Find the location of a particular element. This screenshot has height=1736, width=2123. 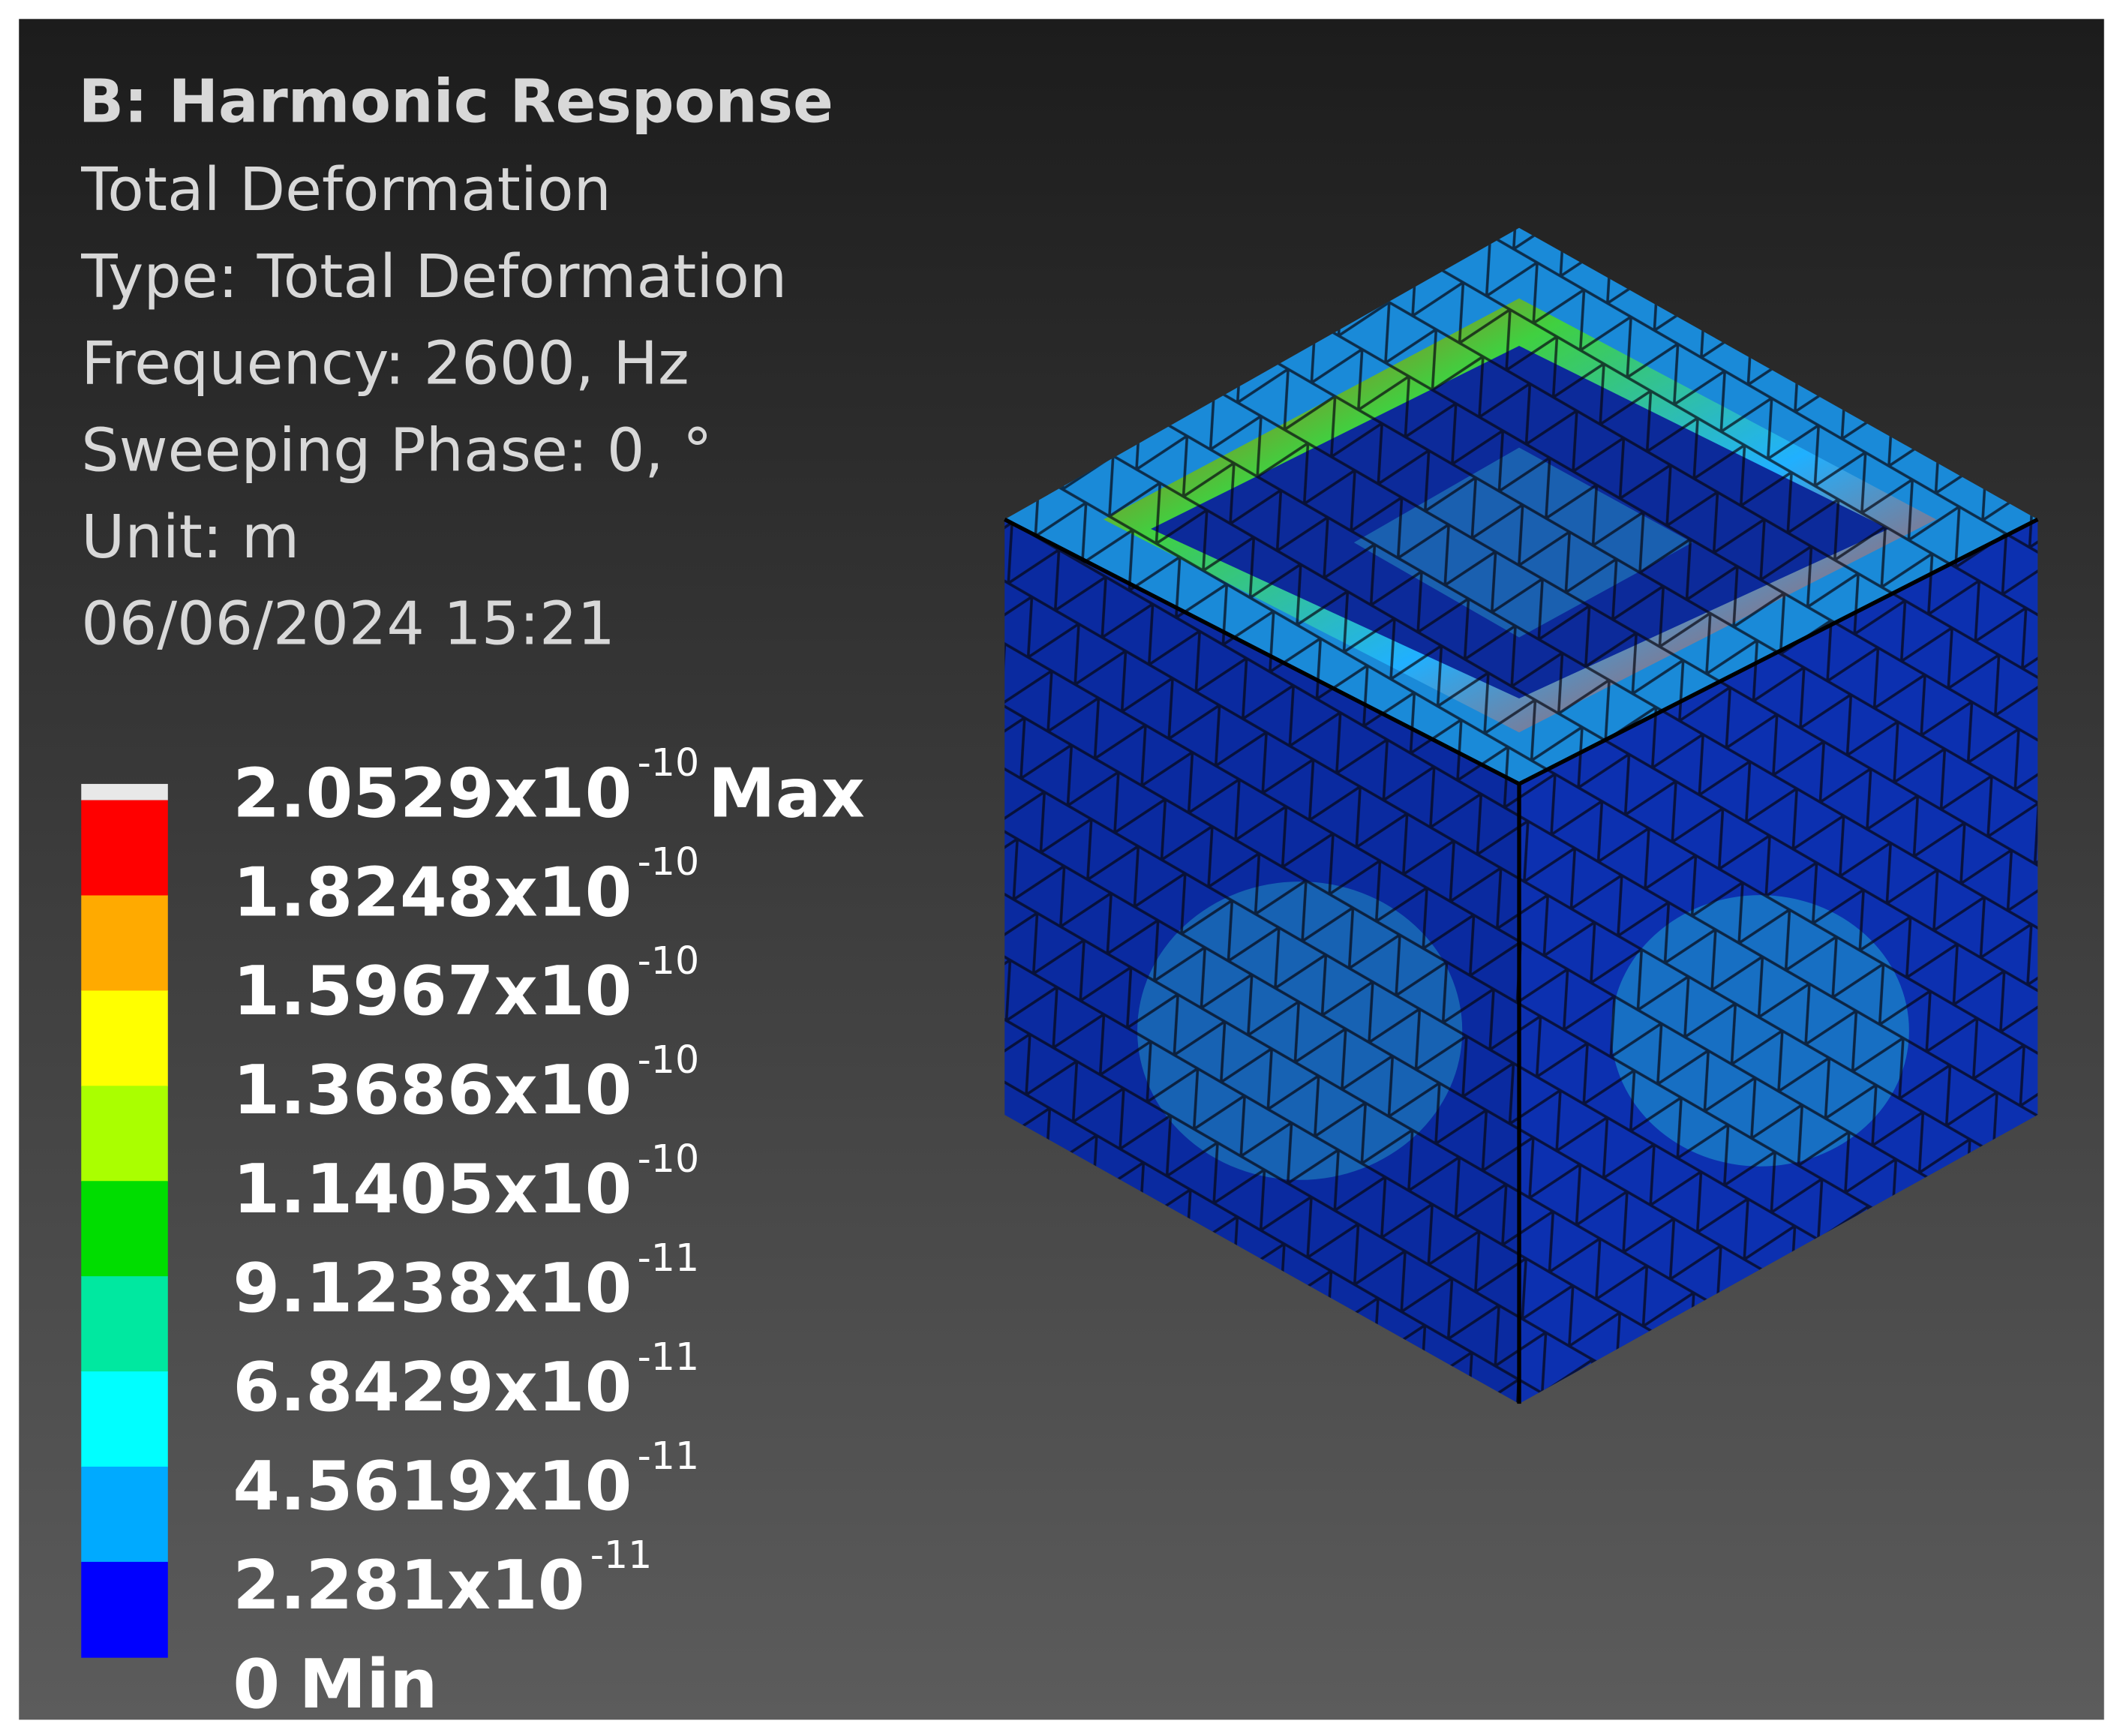

header-line: Total Deformation is located at coordinates (346, 189).